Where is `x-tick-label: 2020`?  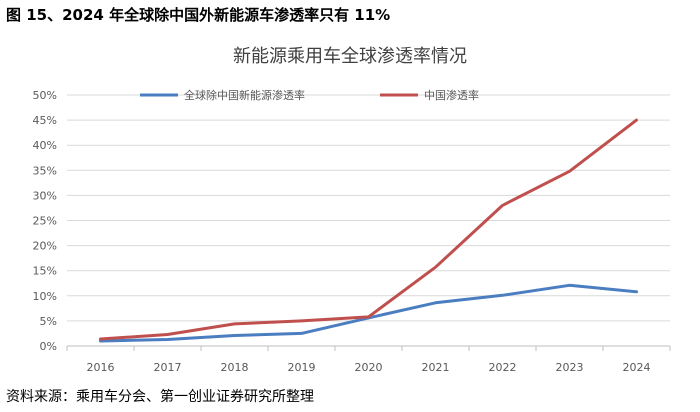 x-tick-label: 2020 is located at coordinates (369, 367).